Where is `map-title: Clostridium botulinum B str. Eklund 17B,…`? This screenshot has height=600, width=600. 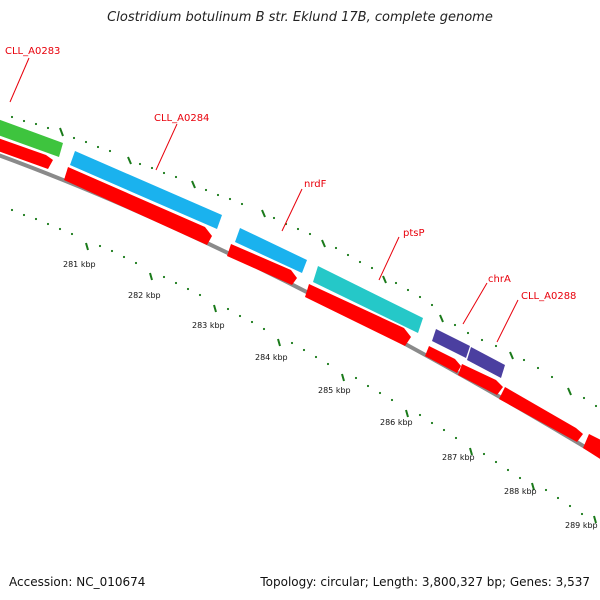
map-title: Clostridium botulinum B str. Eklund 17B,… is located at coordinates (300, 17).